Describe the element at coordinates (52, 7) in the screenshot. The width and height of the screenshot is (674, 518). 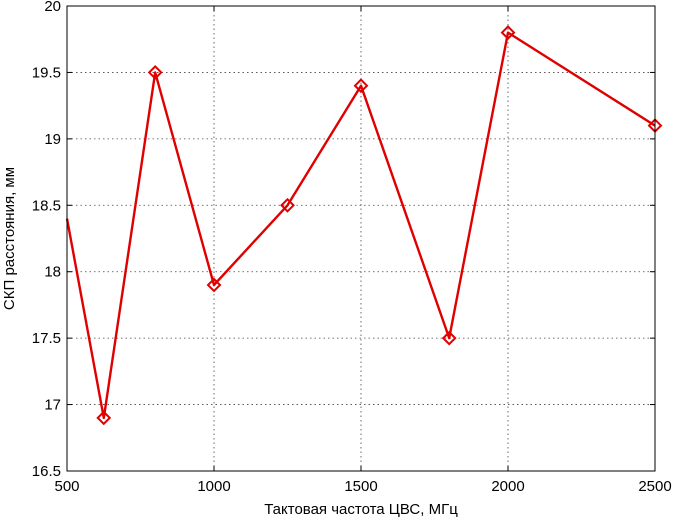
I see `y-tick-label: 20` at that location.